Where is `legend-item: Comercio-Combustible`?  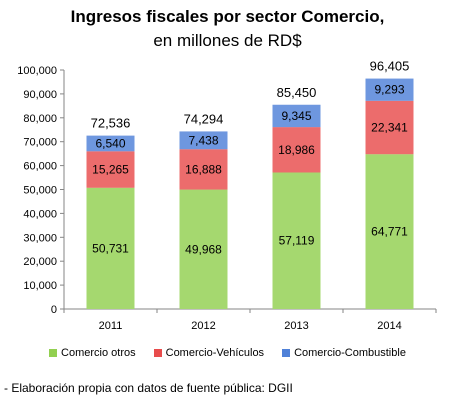 legend-item: Comercio-Combustible is located at coordinates (344, 353).